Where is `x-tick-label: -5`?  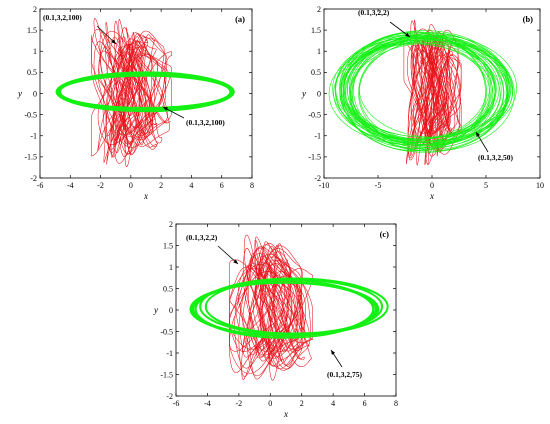
x-tick-label: -5 is located at coordinates (378, 185).